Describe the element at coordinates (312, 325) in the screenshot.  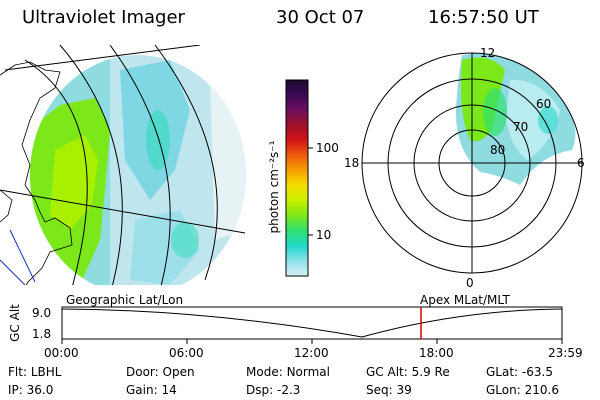
I see `altitude-timeline` at that location.